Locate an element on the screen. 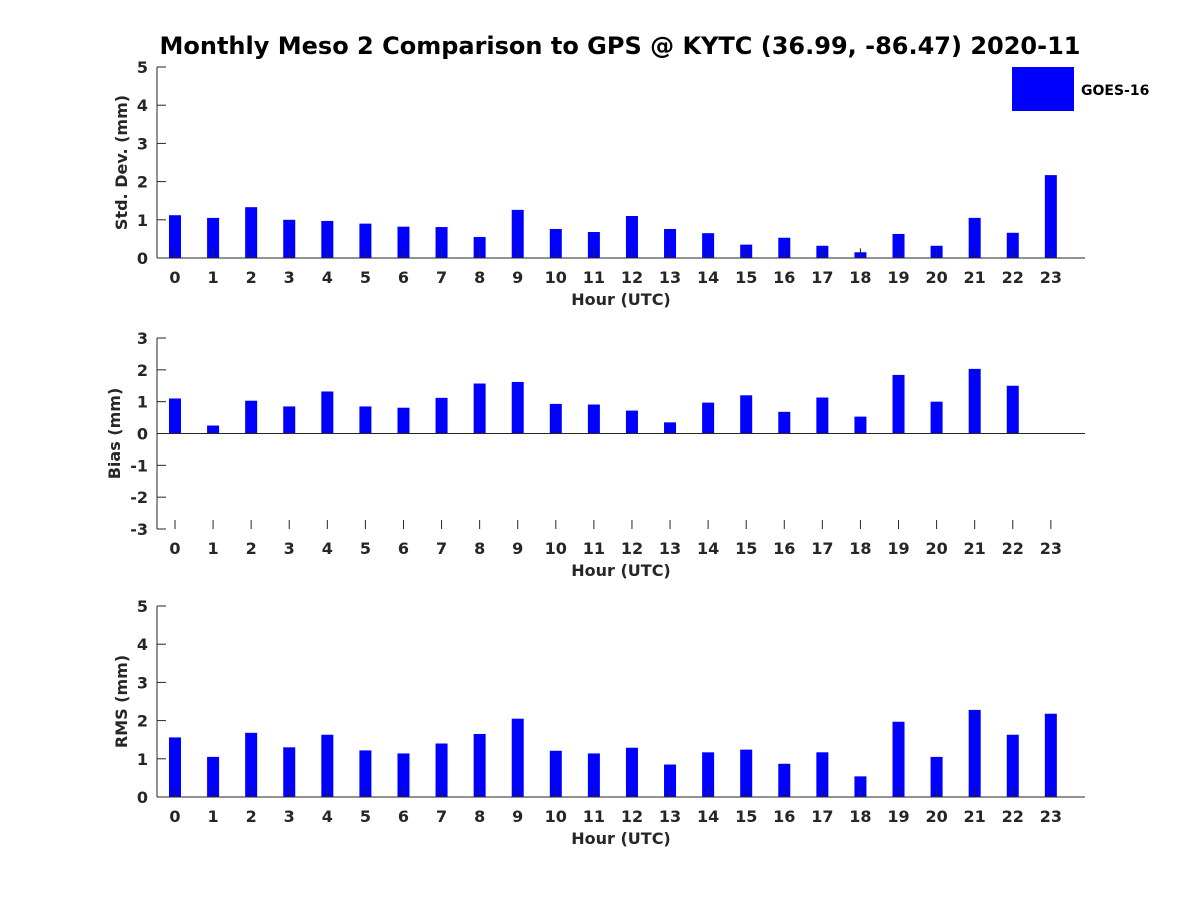 Image resolution: width=1200 pixels, height=900 pixels. y-tick-label: 5 is located at coordinates (142, 606).